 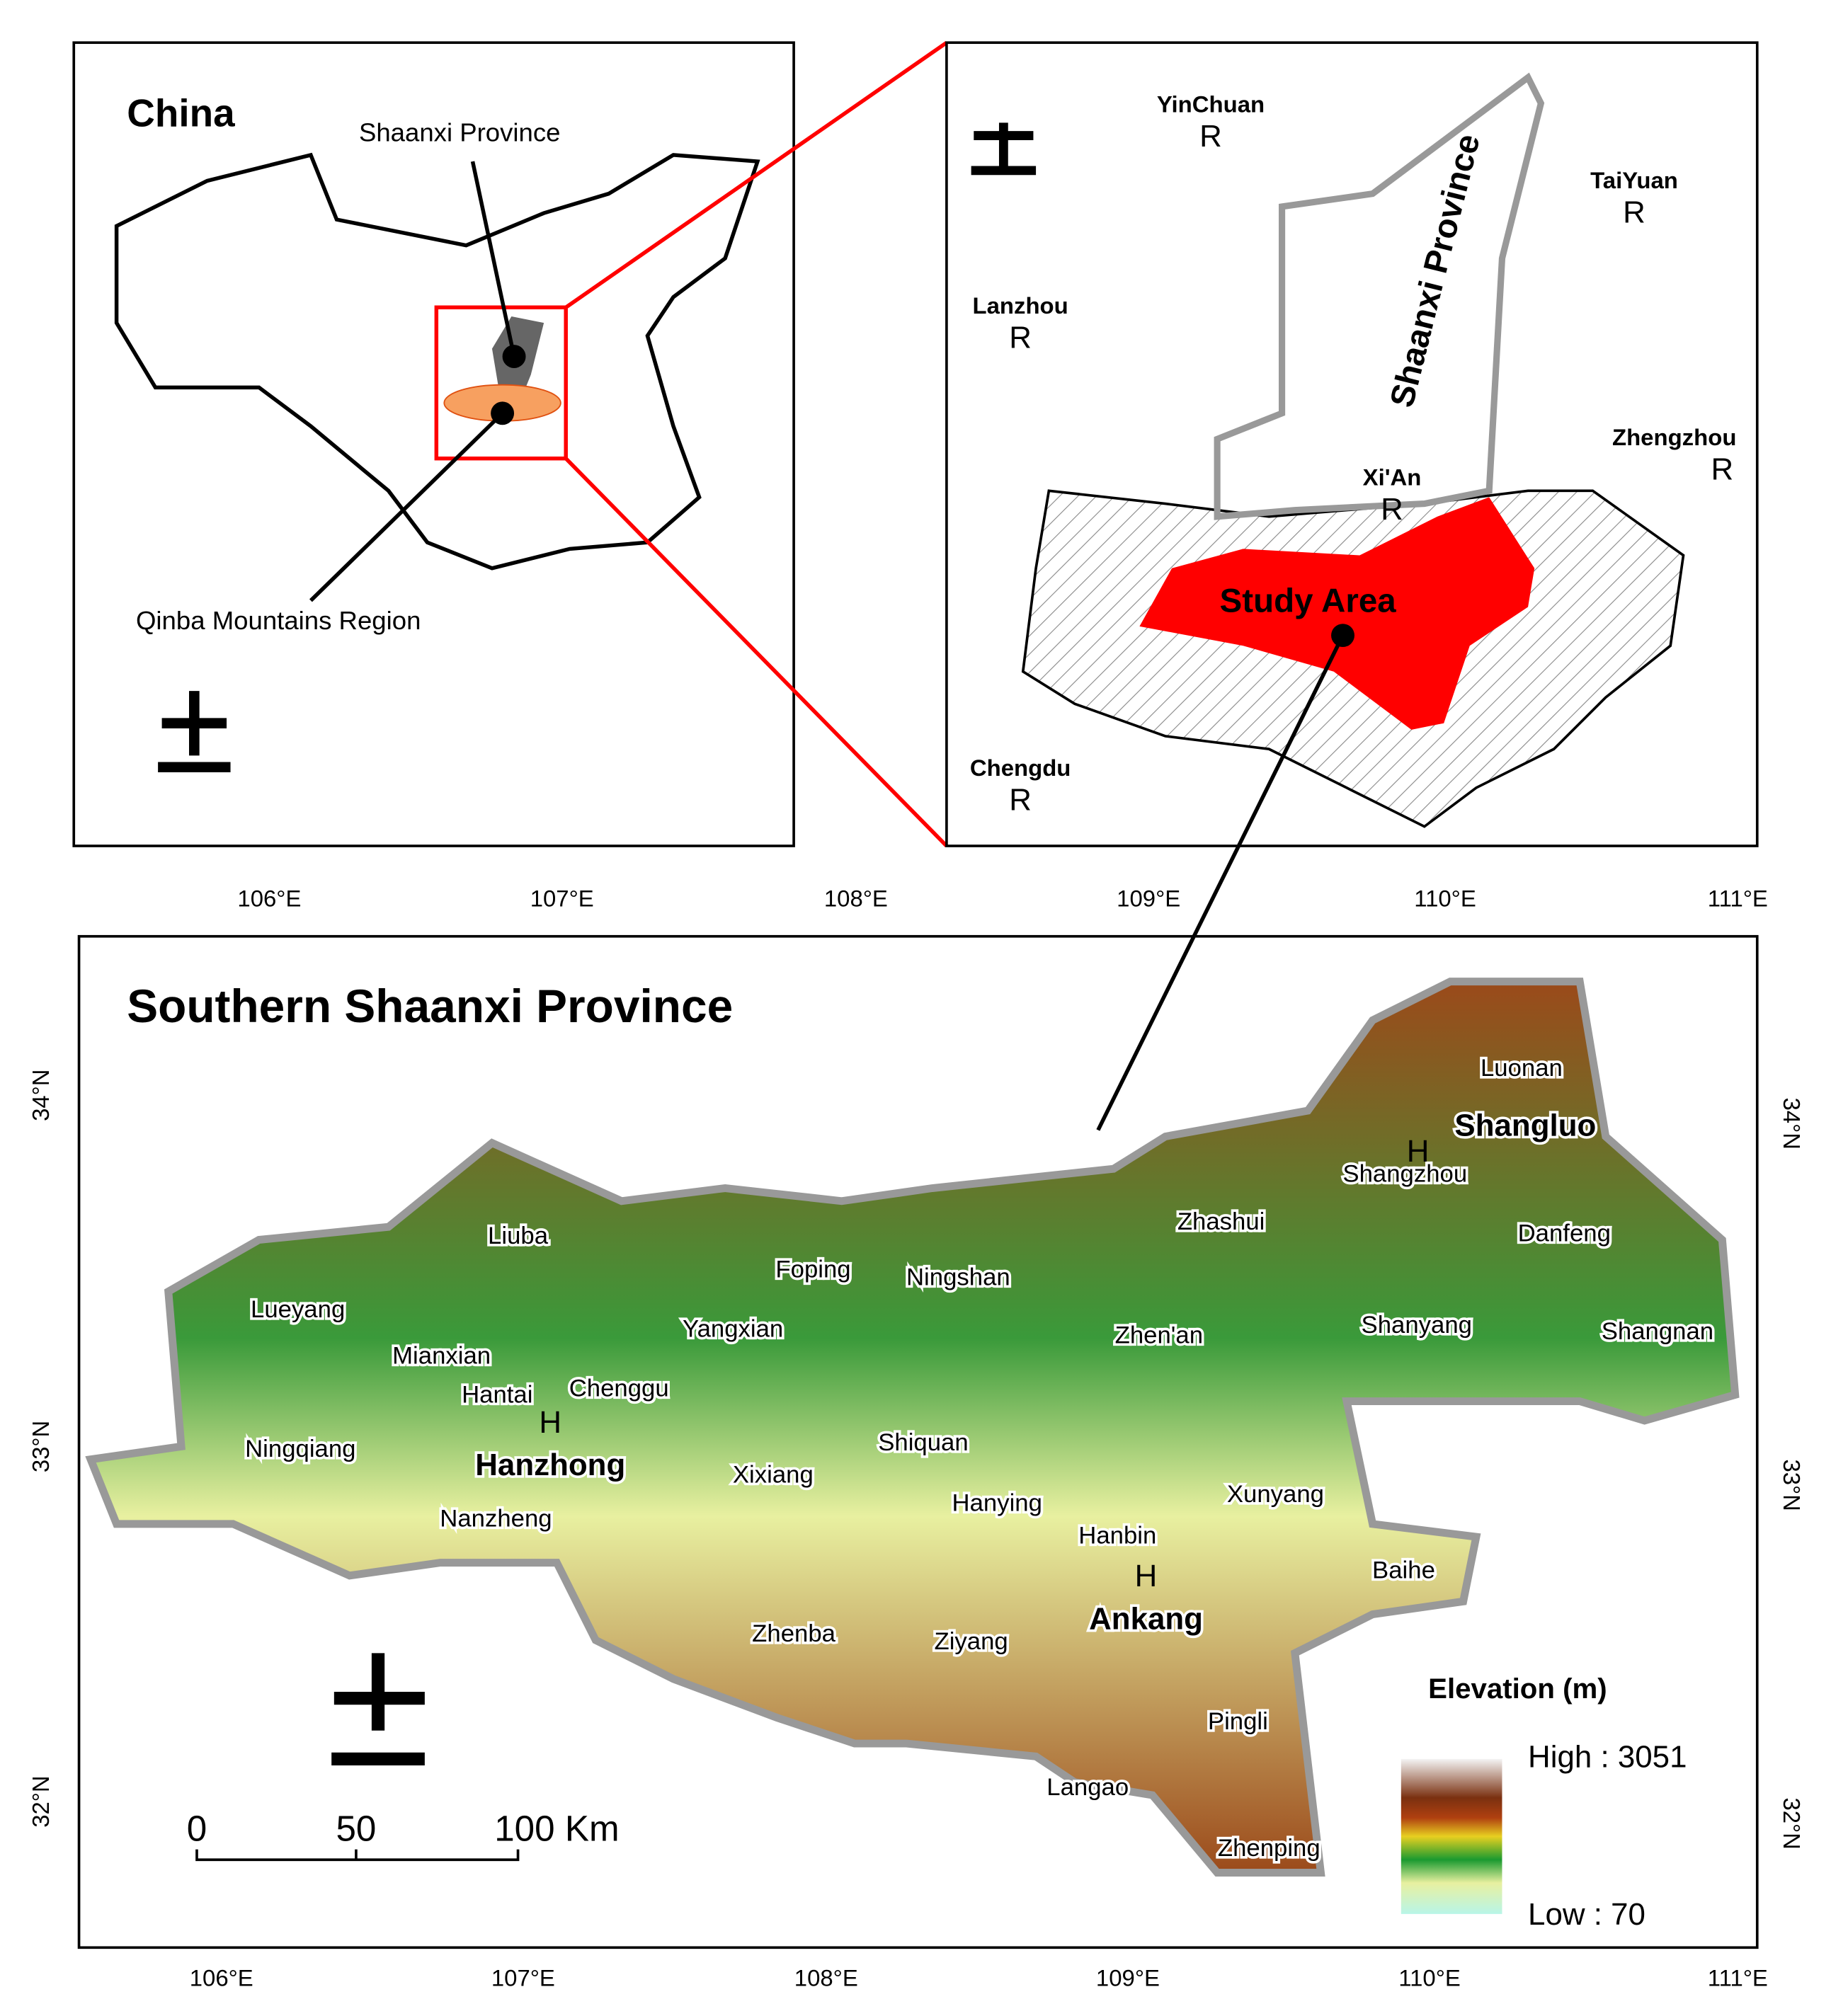 What do you see at coordinates (971, 1642) in the screenshot?
I see `county-label: Ziyang` at bounding box center [971, 1642].